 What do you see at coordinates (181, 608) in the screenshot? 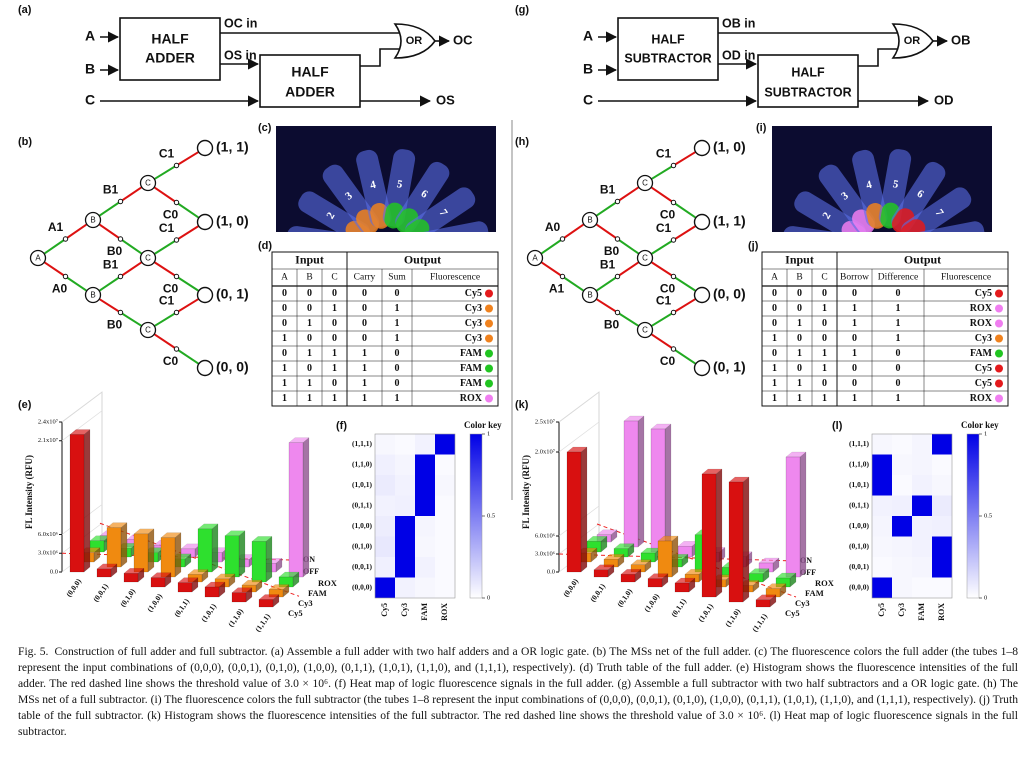
I see `x-tick-label: (0,1,1)` at bounding box center [181, 608].